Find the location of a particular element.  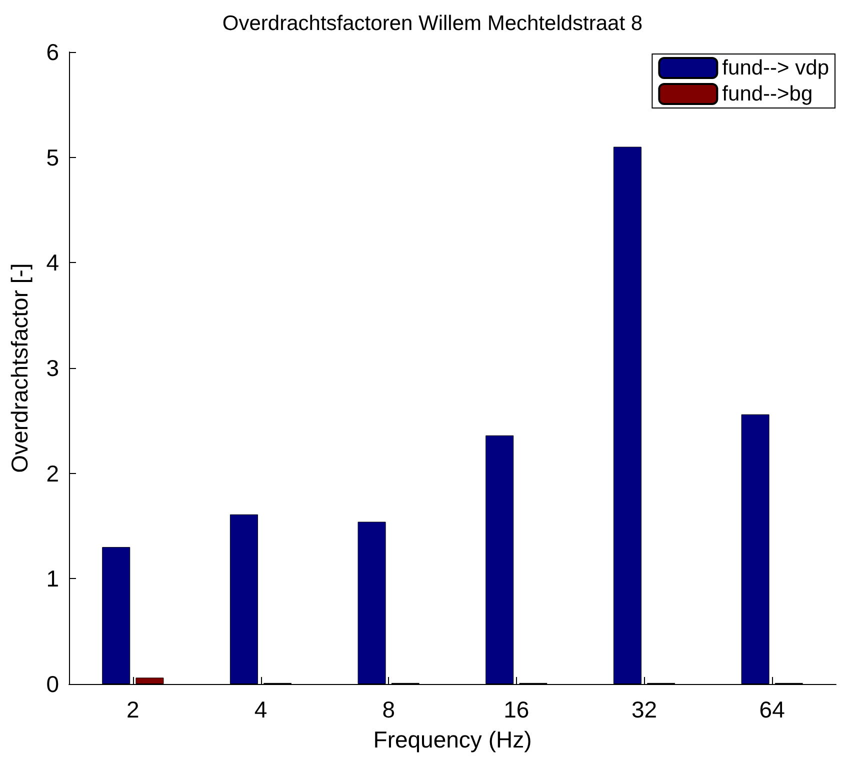

y-tick-label: 1 is located at coordinates (52, 579).